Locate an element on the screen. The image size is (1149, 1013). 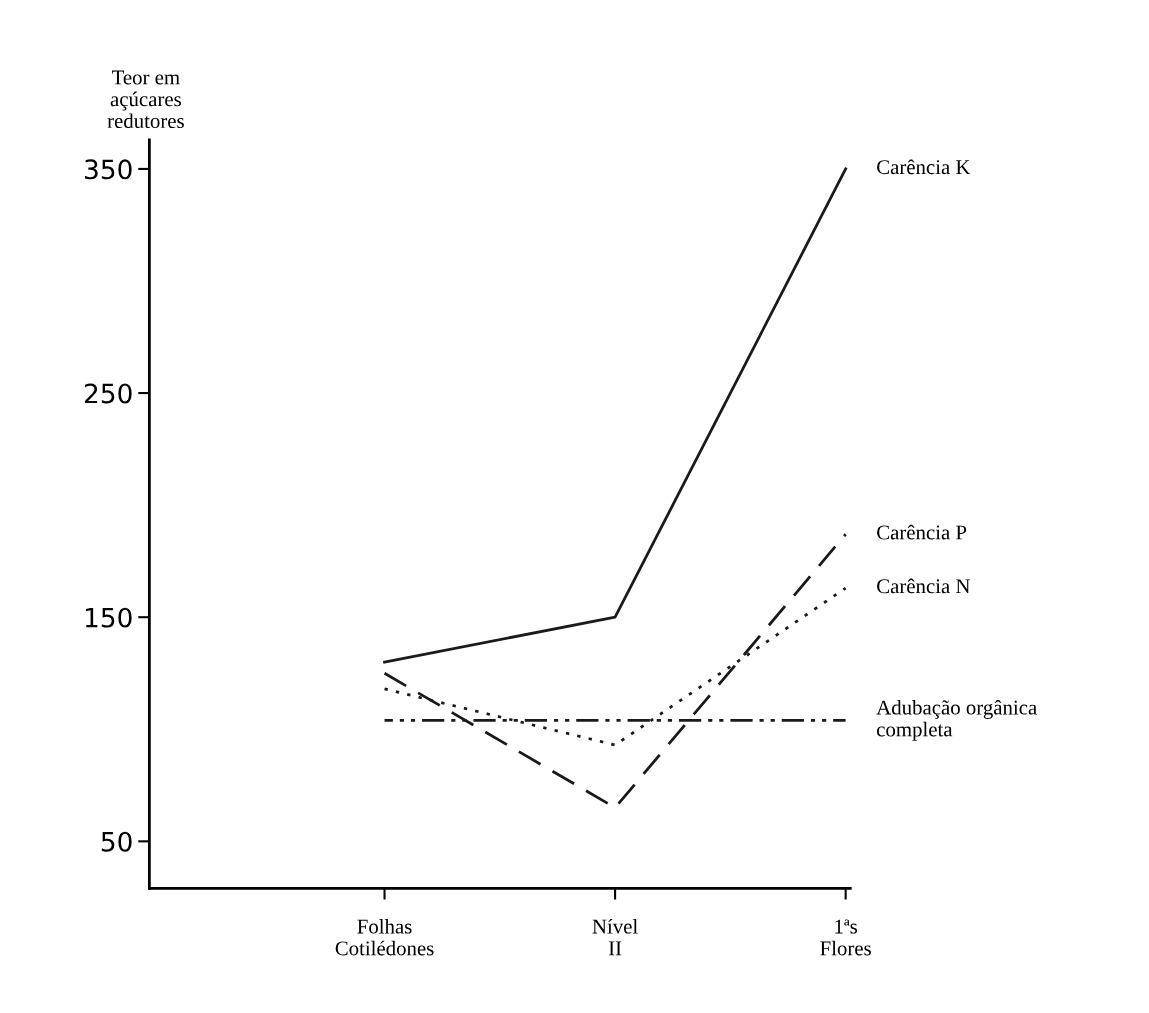
x-tick-label: 1ªs Flores is located at coordinates (845, 937).